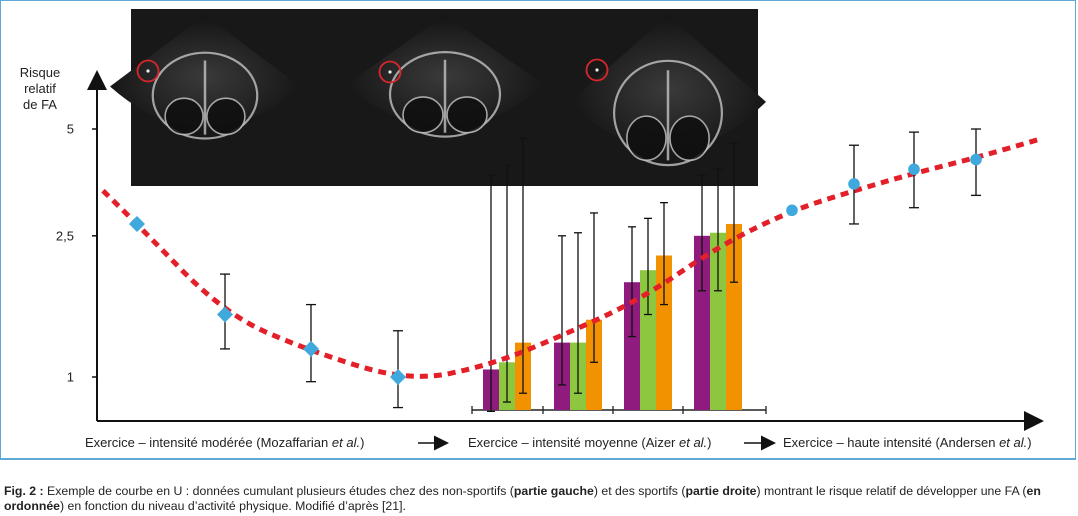 This screenshot has width=1078, height=516. Describe the element at coordinates (553, 491) in the screenshot. I see `caption-bold-1: partie gauche` at that location.